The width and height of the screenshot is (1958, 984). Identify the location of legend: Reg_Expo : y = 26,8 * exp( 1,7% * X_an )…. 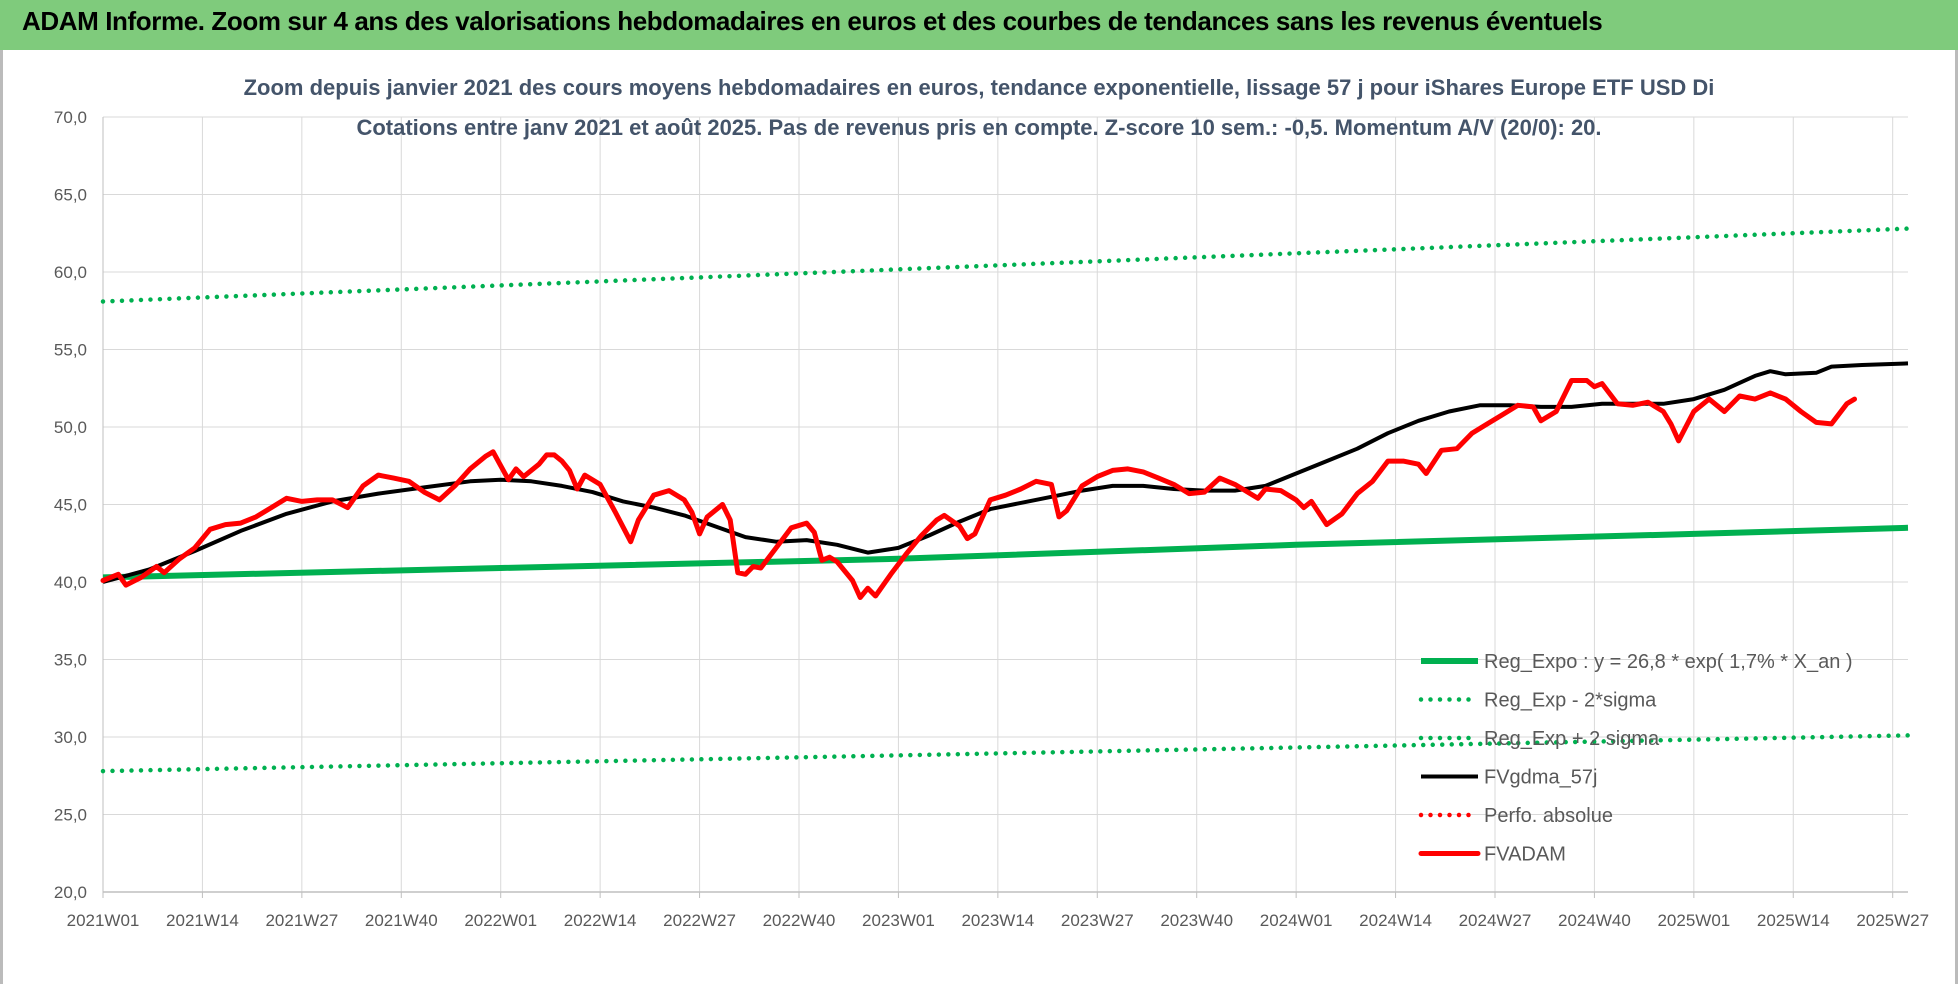
(1635, 758).